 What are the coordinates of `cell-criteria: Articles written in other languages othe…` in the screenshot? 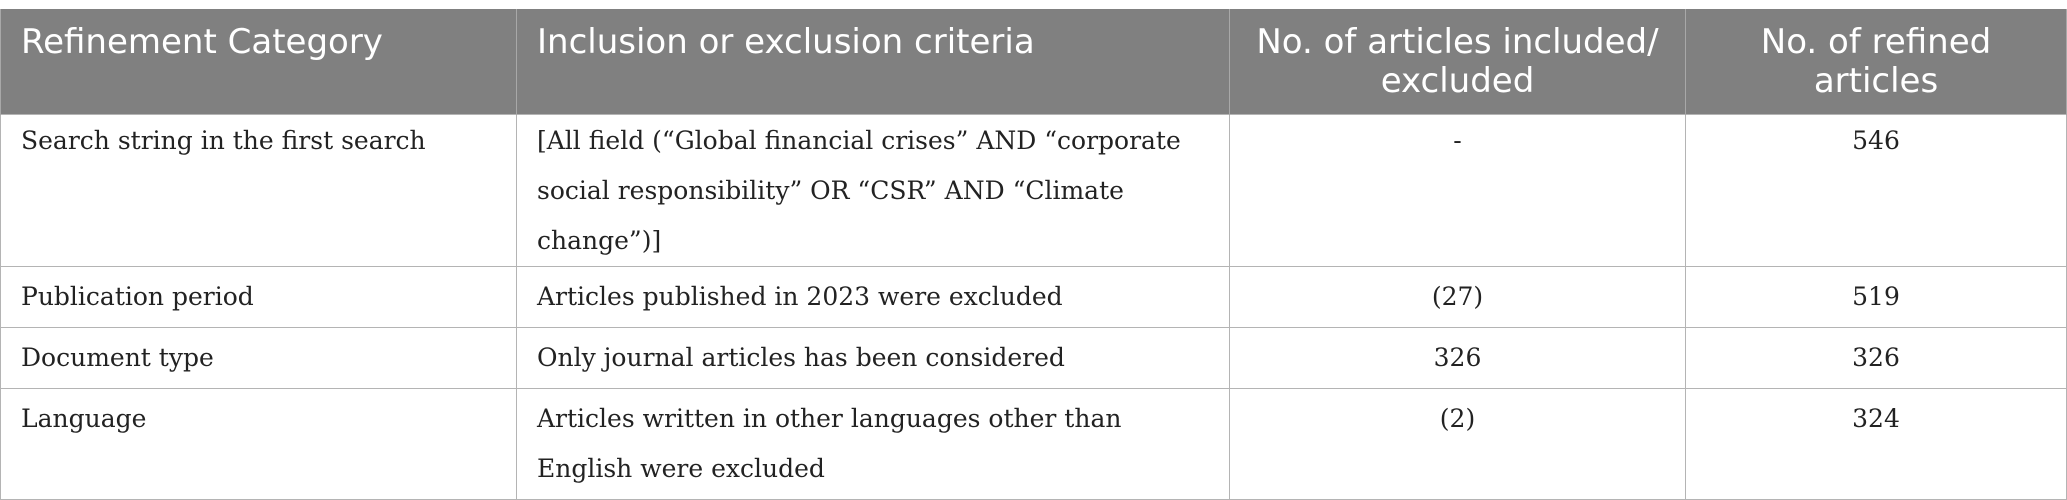 It's located at (873, 444).